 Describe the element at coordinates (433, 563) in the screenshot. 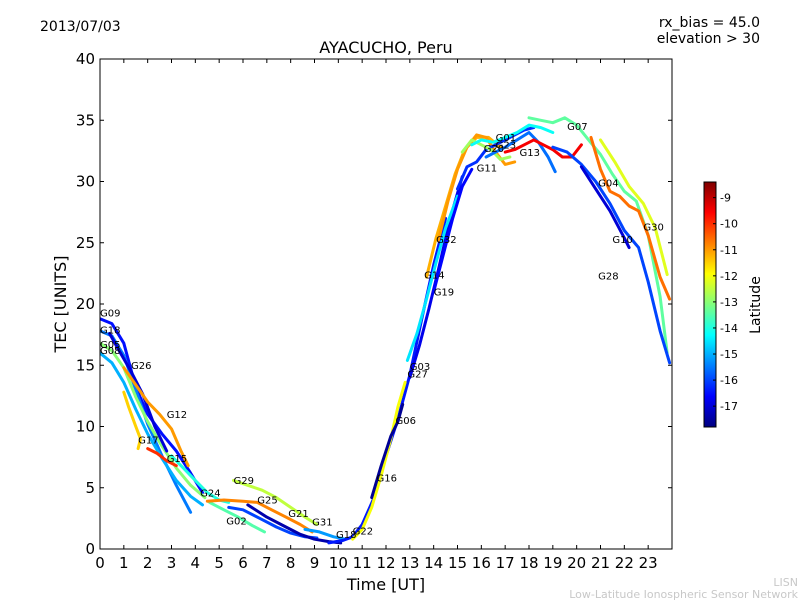

I see `x-tick-label: 14` at that location.